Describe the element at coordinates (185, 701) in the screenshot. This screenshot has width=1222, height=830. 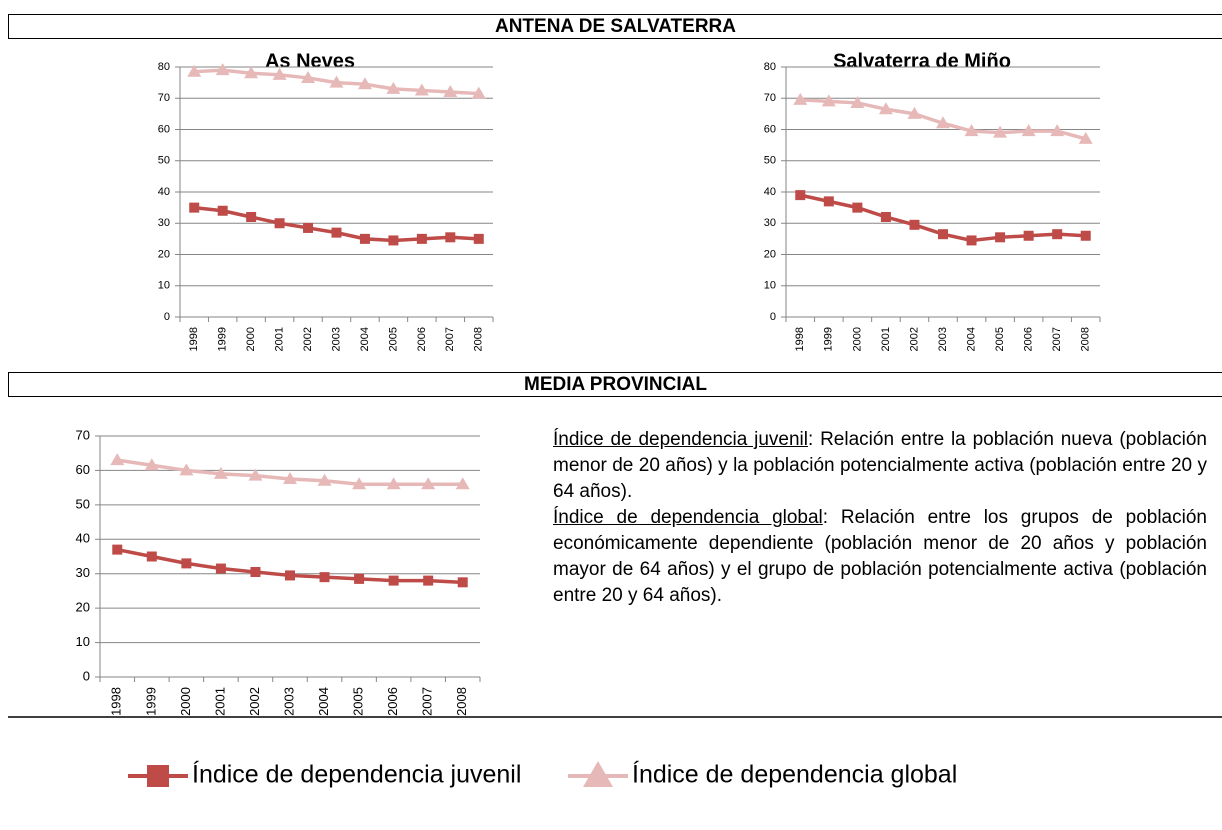
I see `x-tick-label: 2000` at that location.